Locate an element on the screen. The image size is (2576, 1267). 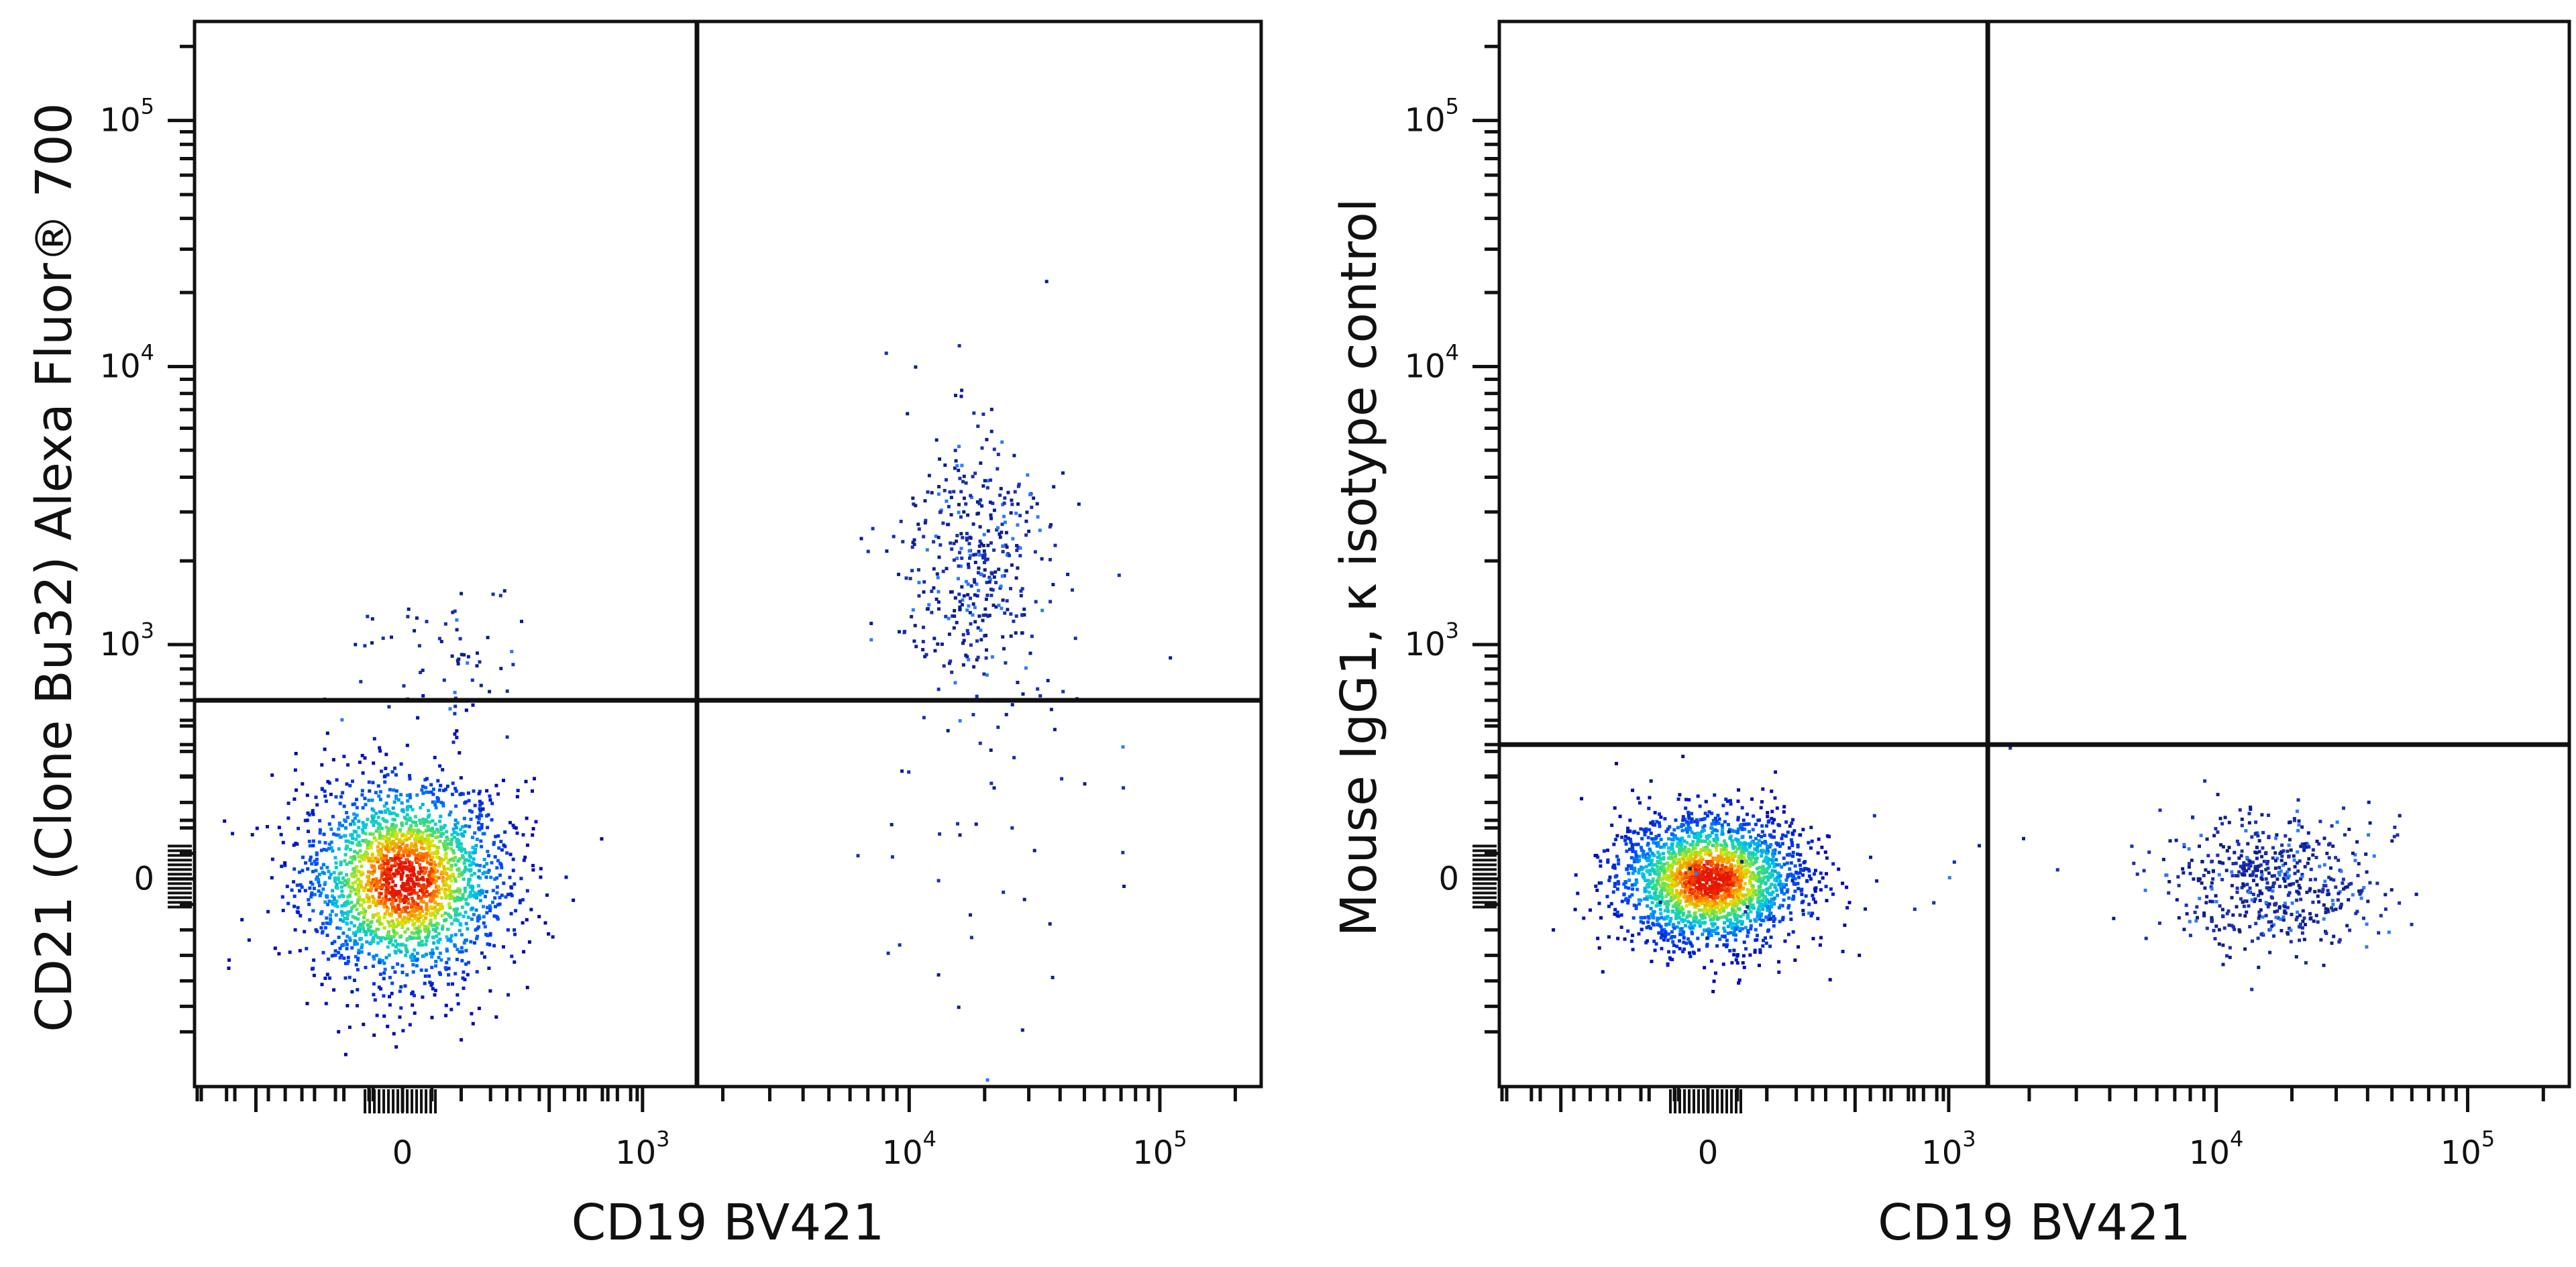
x-tick-exponent: 3 is located at coordinates (662, 1139).